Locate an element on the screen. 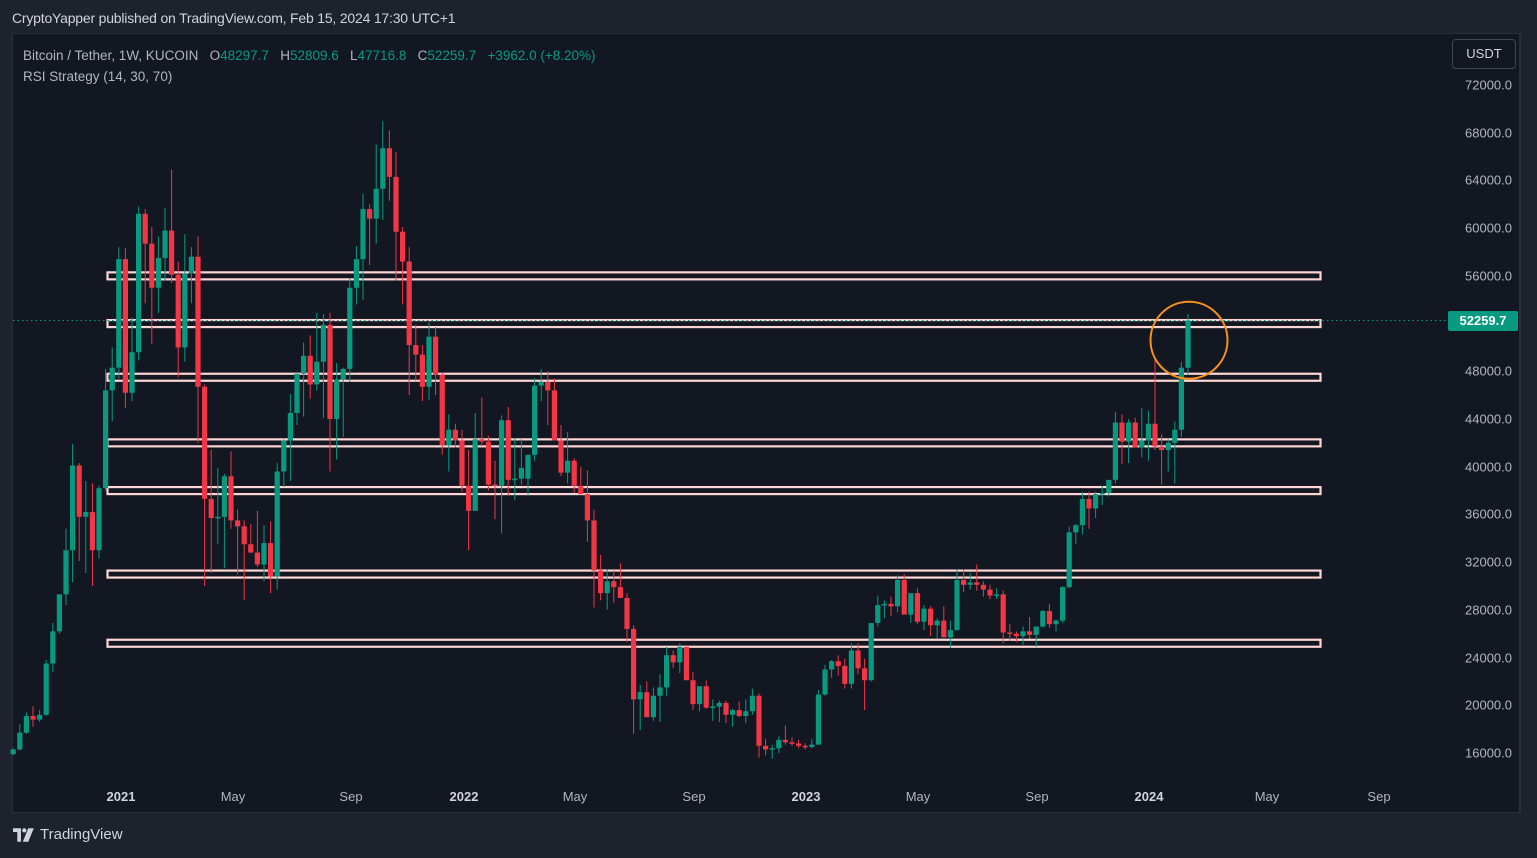 The width and height of the screenshot is (1537, 858). symbol-title: Bitcoin / Tether, 1W, KUCOIN is located at coordinates (111, 55).